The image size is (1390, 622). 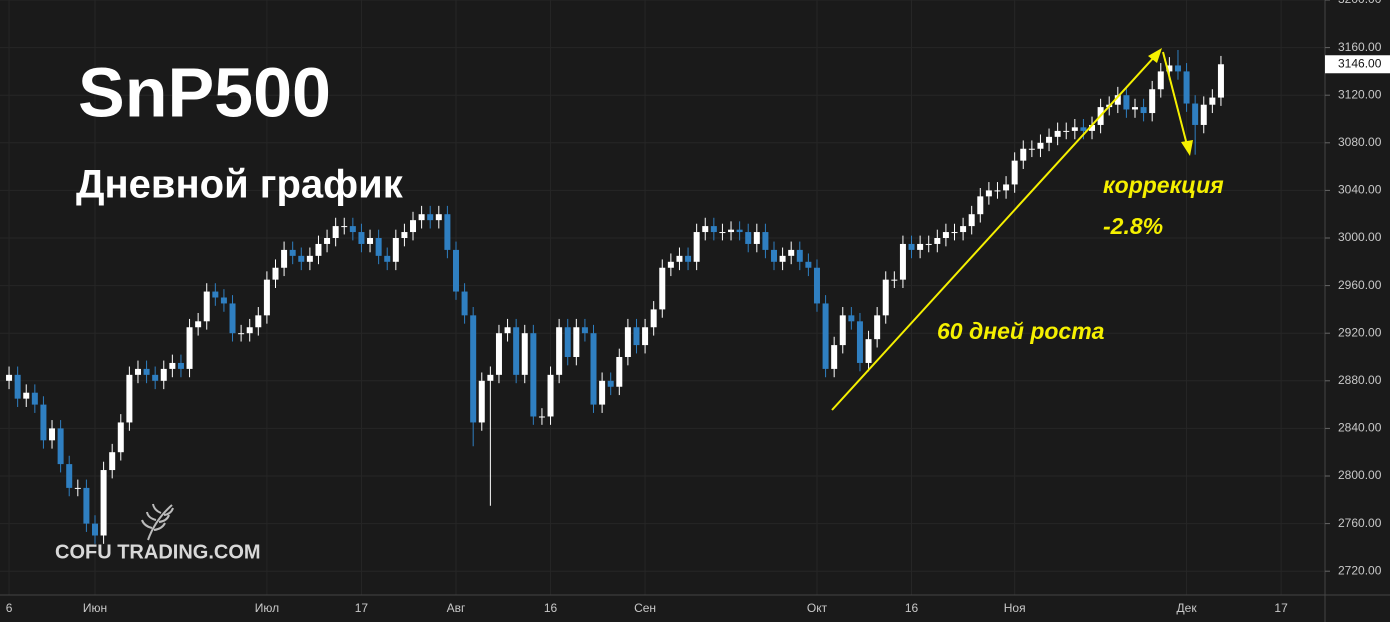 What do you see at coordinates (1360, 285) in the screenshot?
I see `y-tick-label: 2960.00` at bounding box center [1360, 285].